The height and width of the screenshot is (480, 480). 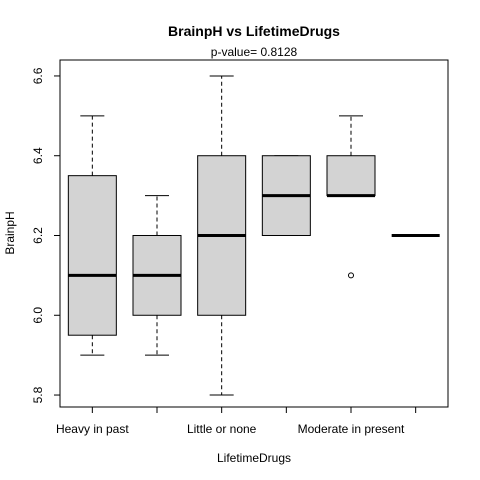 I want to click on y-tick-label: 5.8, so click(x=38, y=394).